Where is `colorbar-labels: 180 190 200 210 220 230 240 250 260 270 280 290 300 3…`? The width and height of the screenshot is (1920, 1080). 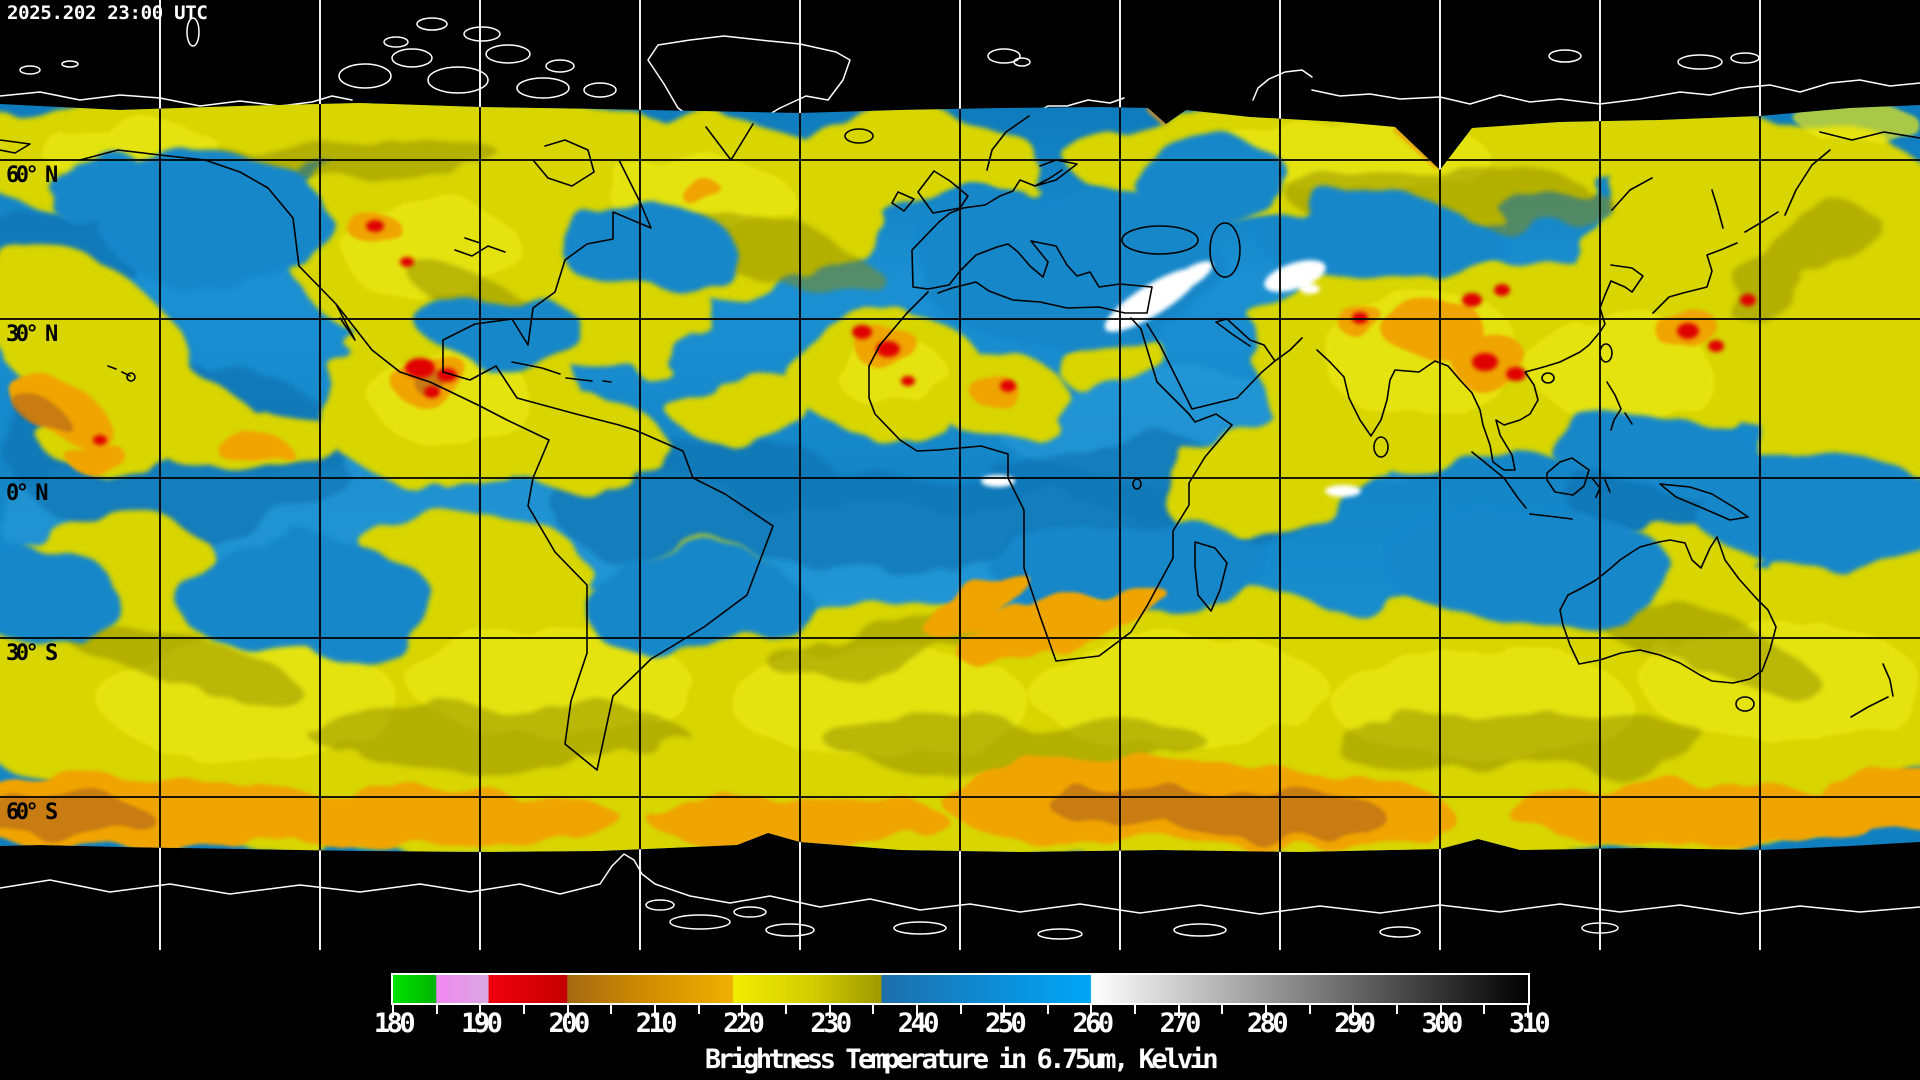
colorbar-labels: 180 190 200 210 220 230 240 250 260 270 280 290 300 3… is located at coordinates (962, 1024).